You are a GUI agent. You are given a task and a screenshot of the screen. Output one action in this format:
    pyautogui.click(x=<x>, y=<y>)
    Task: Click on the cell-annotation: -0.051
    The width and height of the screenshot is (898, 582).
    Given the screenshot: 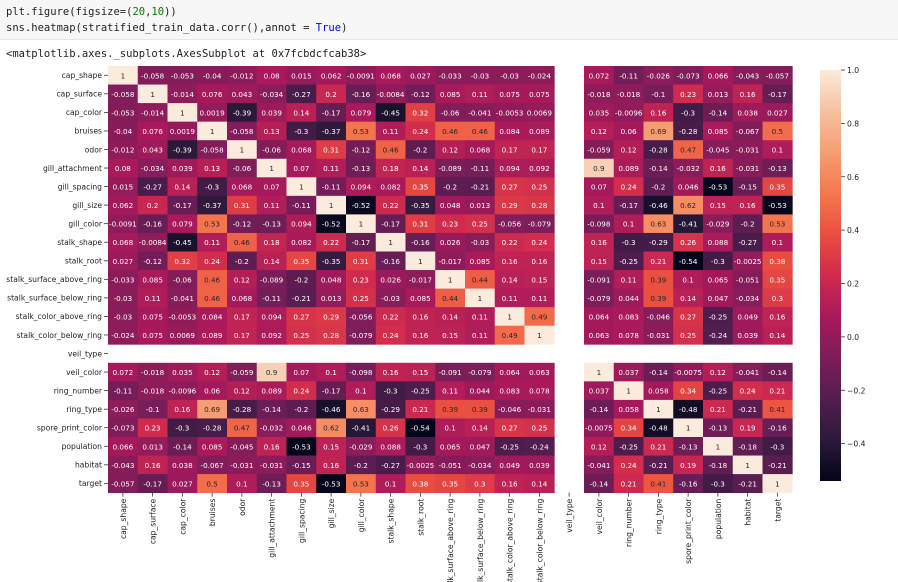 What is the action you would take?
    pyautogui.click(x=747, y=279)
    